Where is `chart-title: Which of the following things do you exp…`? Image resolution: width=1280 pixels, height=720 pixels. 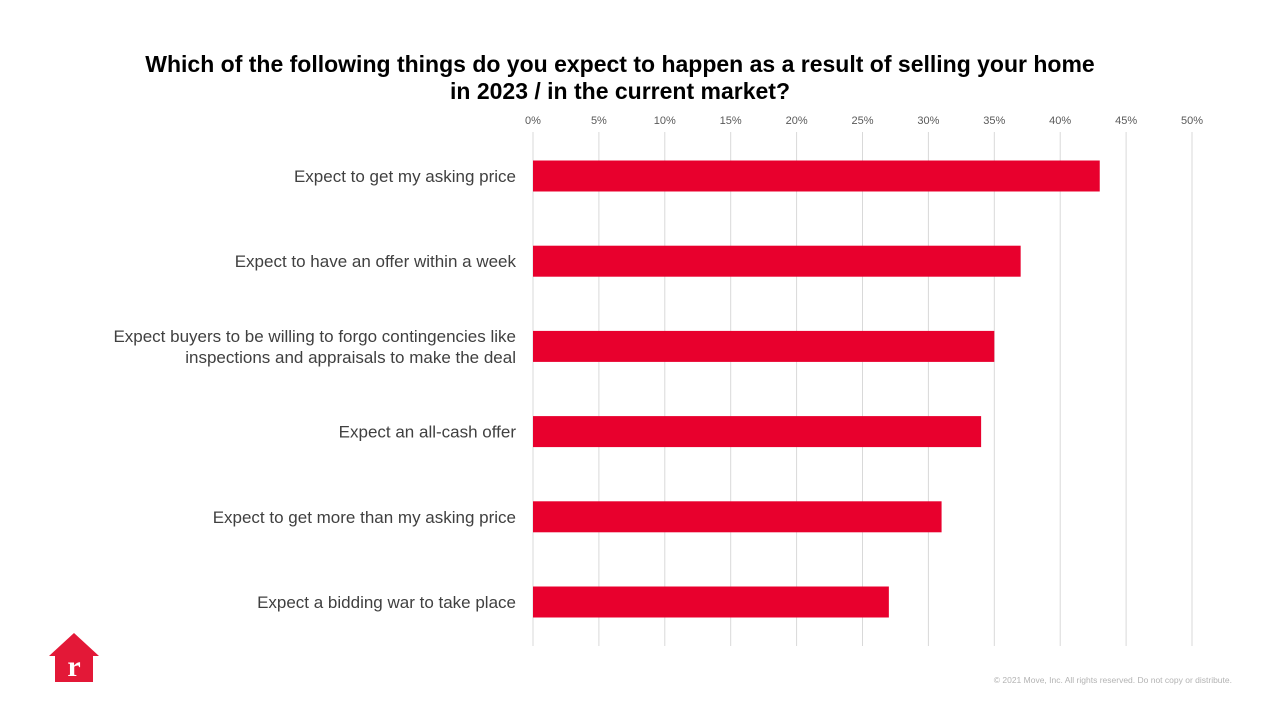
chart-title: Which of the following things do you exp… is located at coordinates (620, 77).